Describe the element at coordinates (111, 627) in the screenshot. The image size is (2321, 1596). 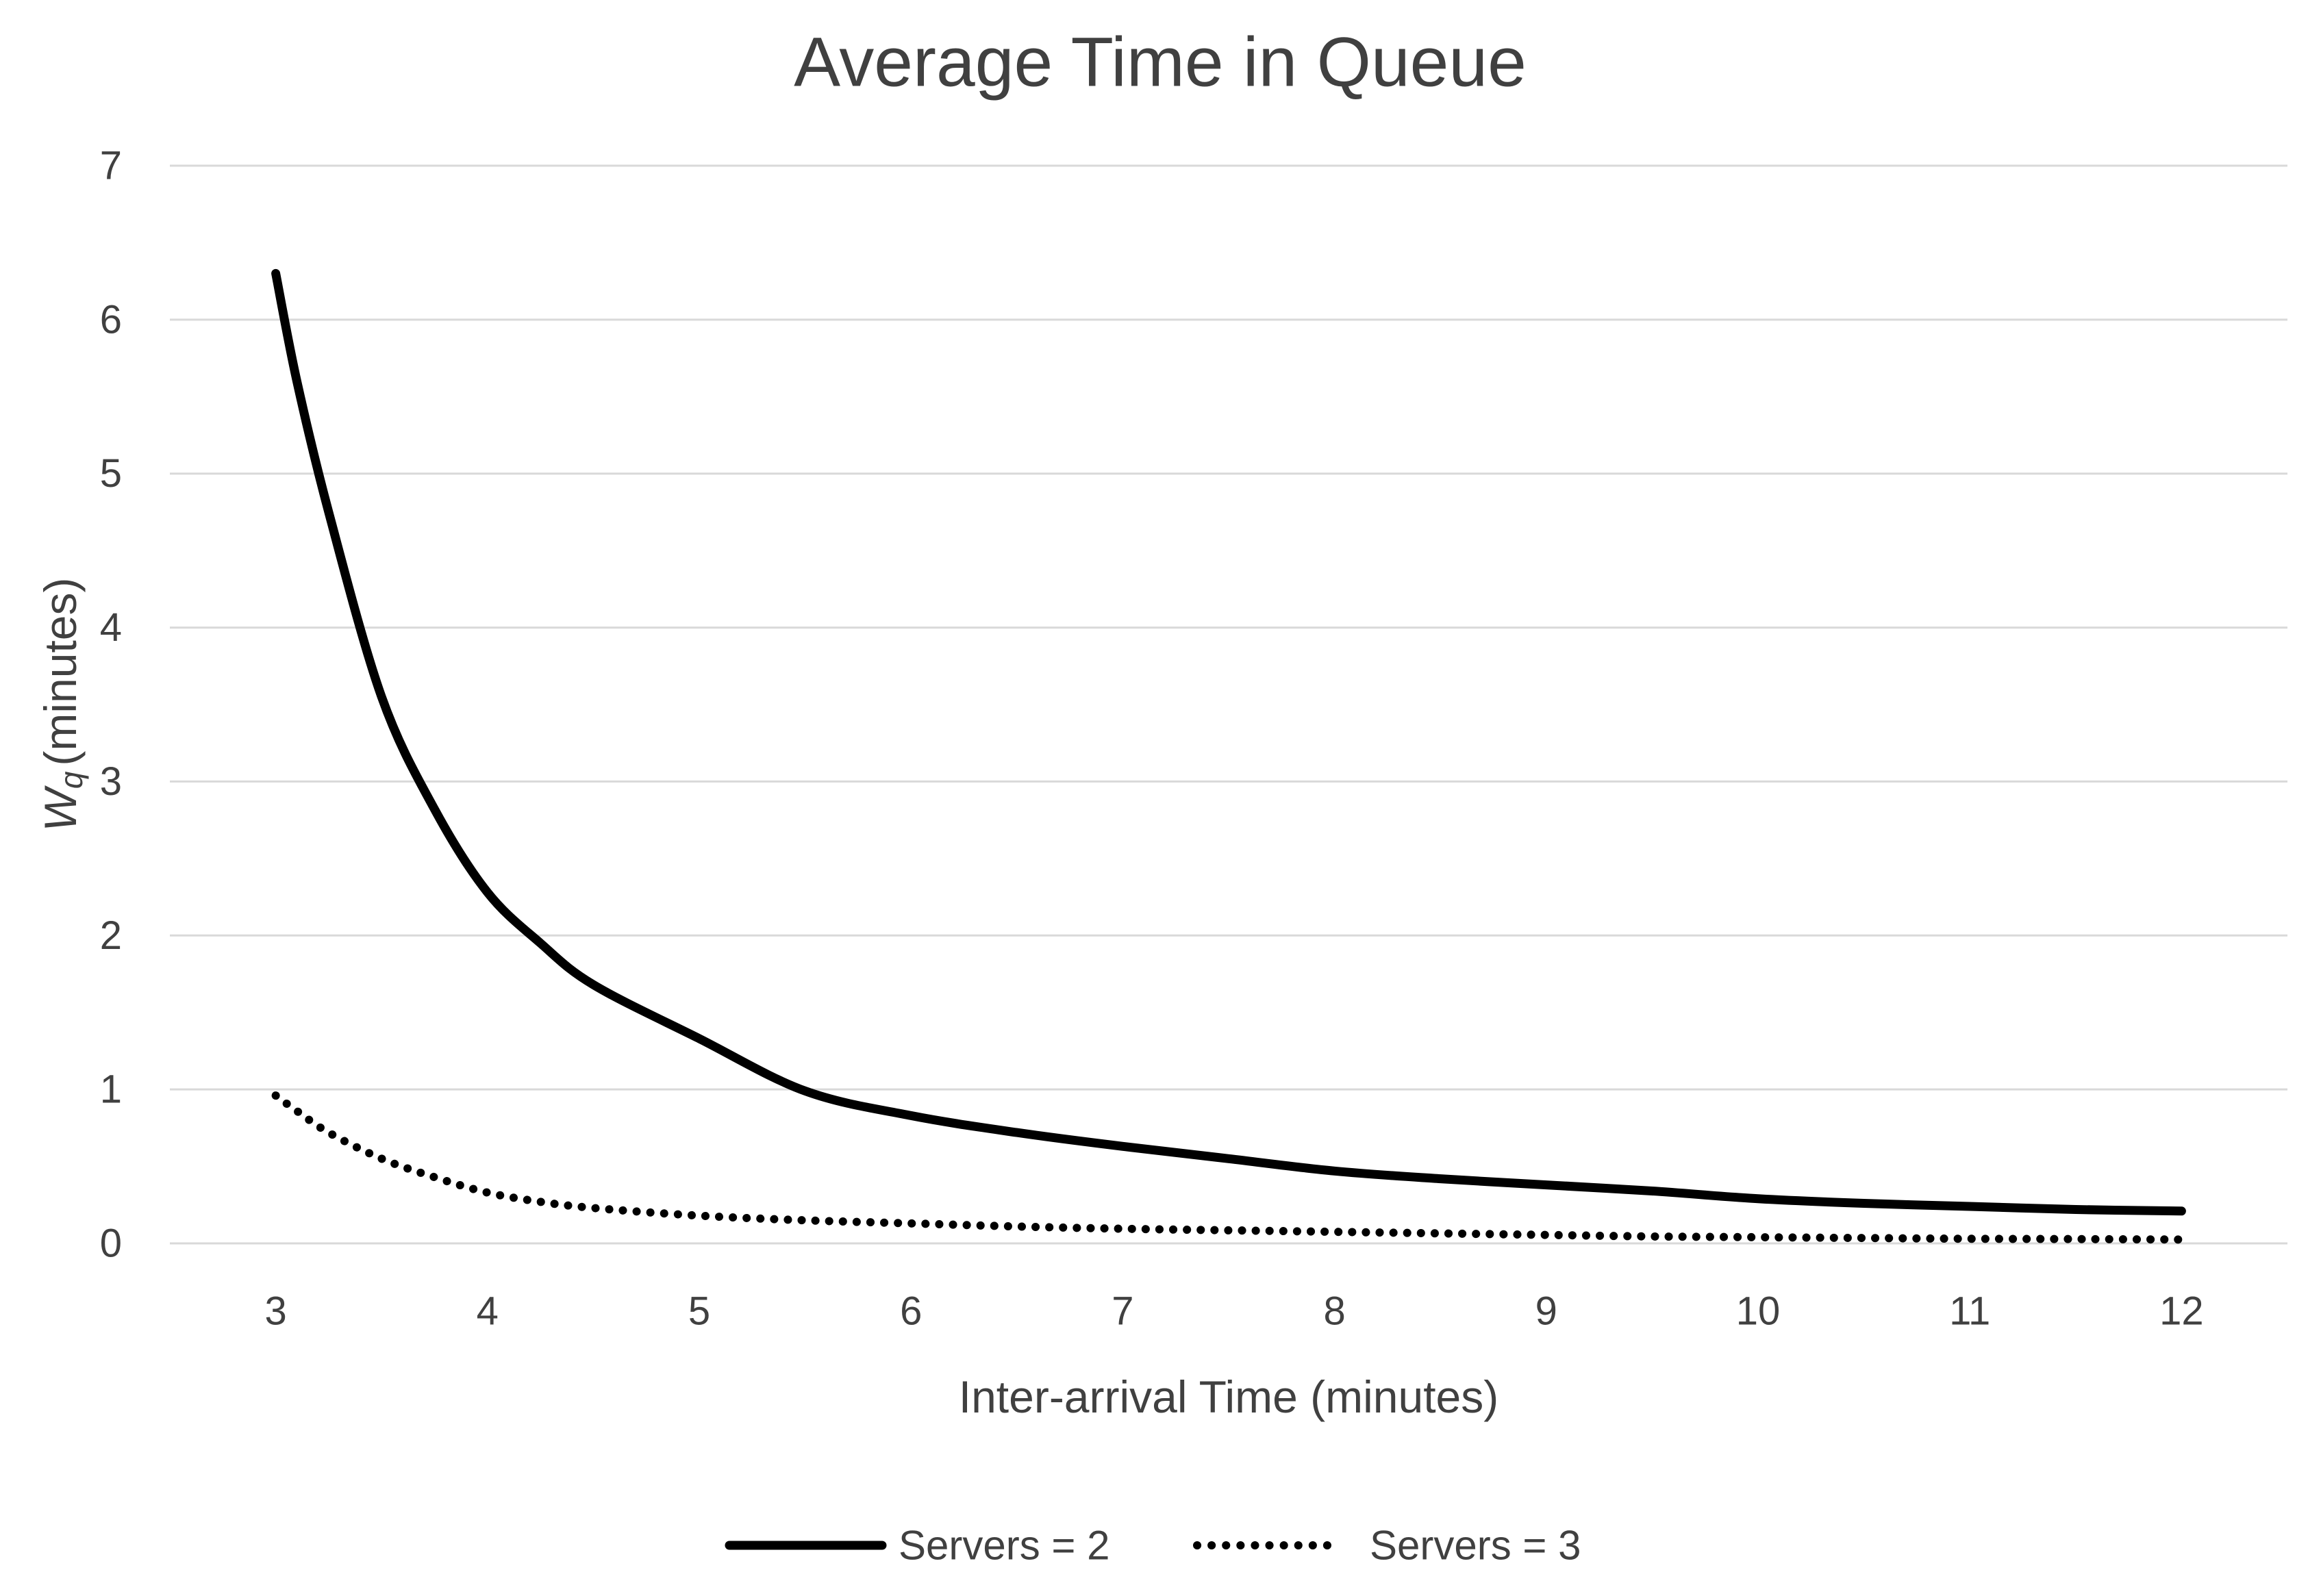
I see `y-tick-label-4: 4` at that location.